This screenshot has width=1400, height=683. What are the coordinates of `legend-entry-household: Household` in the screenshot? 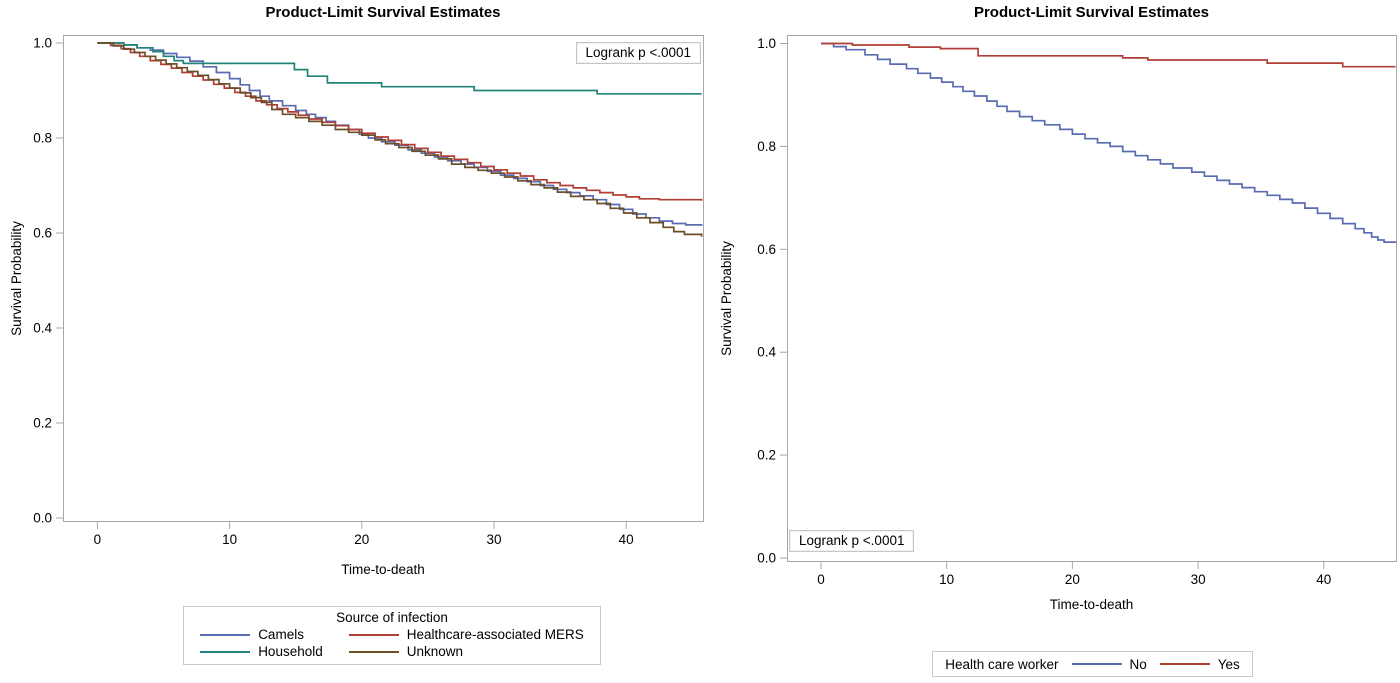 It's located at (261, 651).